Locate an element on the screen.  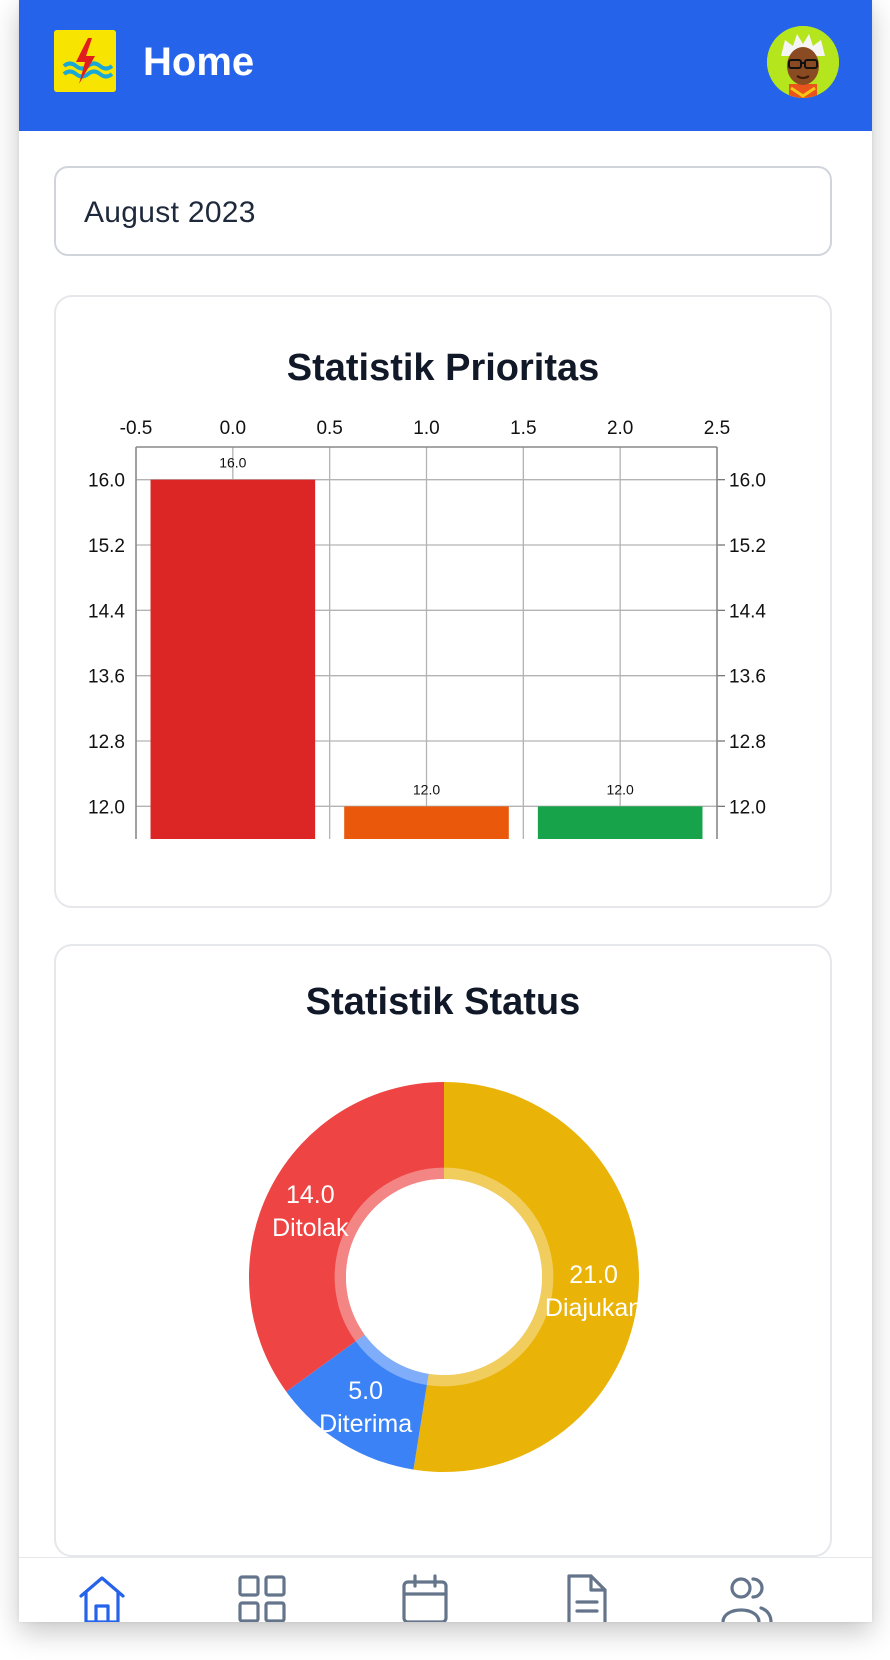
calendar-icon is located at coordinates (425, 1598).